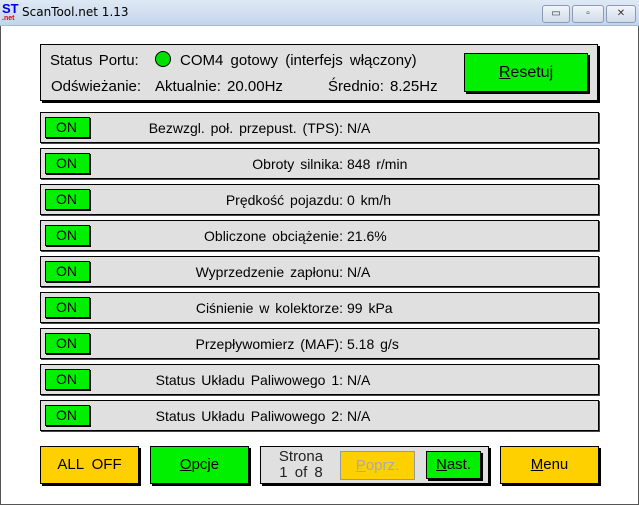  I want to click on sensor-row: ON Wyprzedzenie zapłonu: N/A, so click(319, 271).